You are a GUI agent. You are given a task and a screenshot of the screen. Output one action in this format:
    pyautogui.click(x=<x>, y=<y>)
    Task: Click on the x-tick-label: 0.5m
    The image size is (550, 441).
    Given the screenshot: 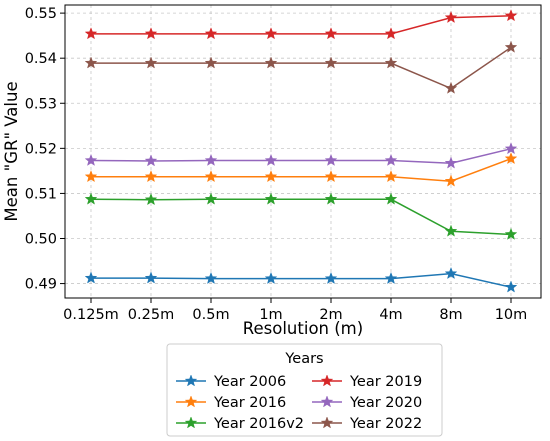 What is the action you would take?
    pyautogui.click(x=210, y=315)
    